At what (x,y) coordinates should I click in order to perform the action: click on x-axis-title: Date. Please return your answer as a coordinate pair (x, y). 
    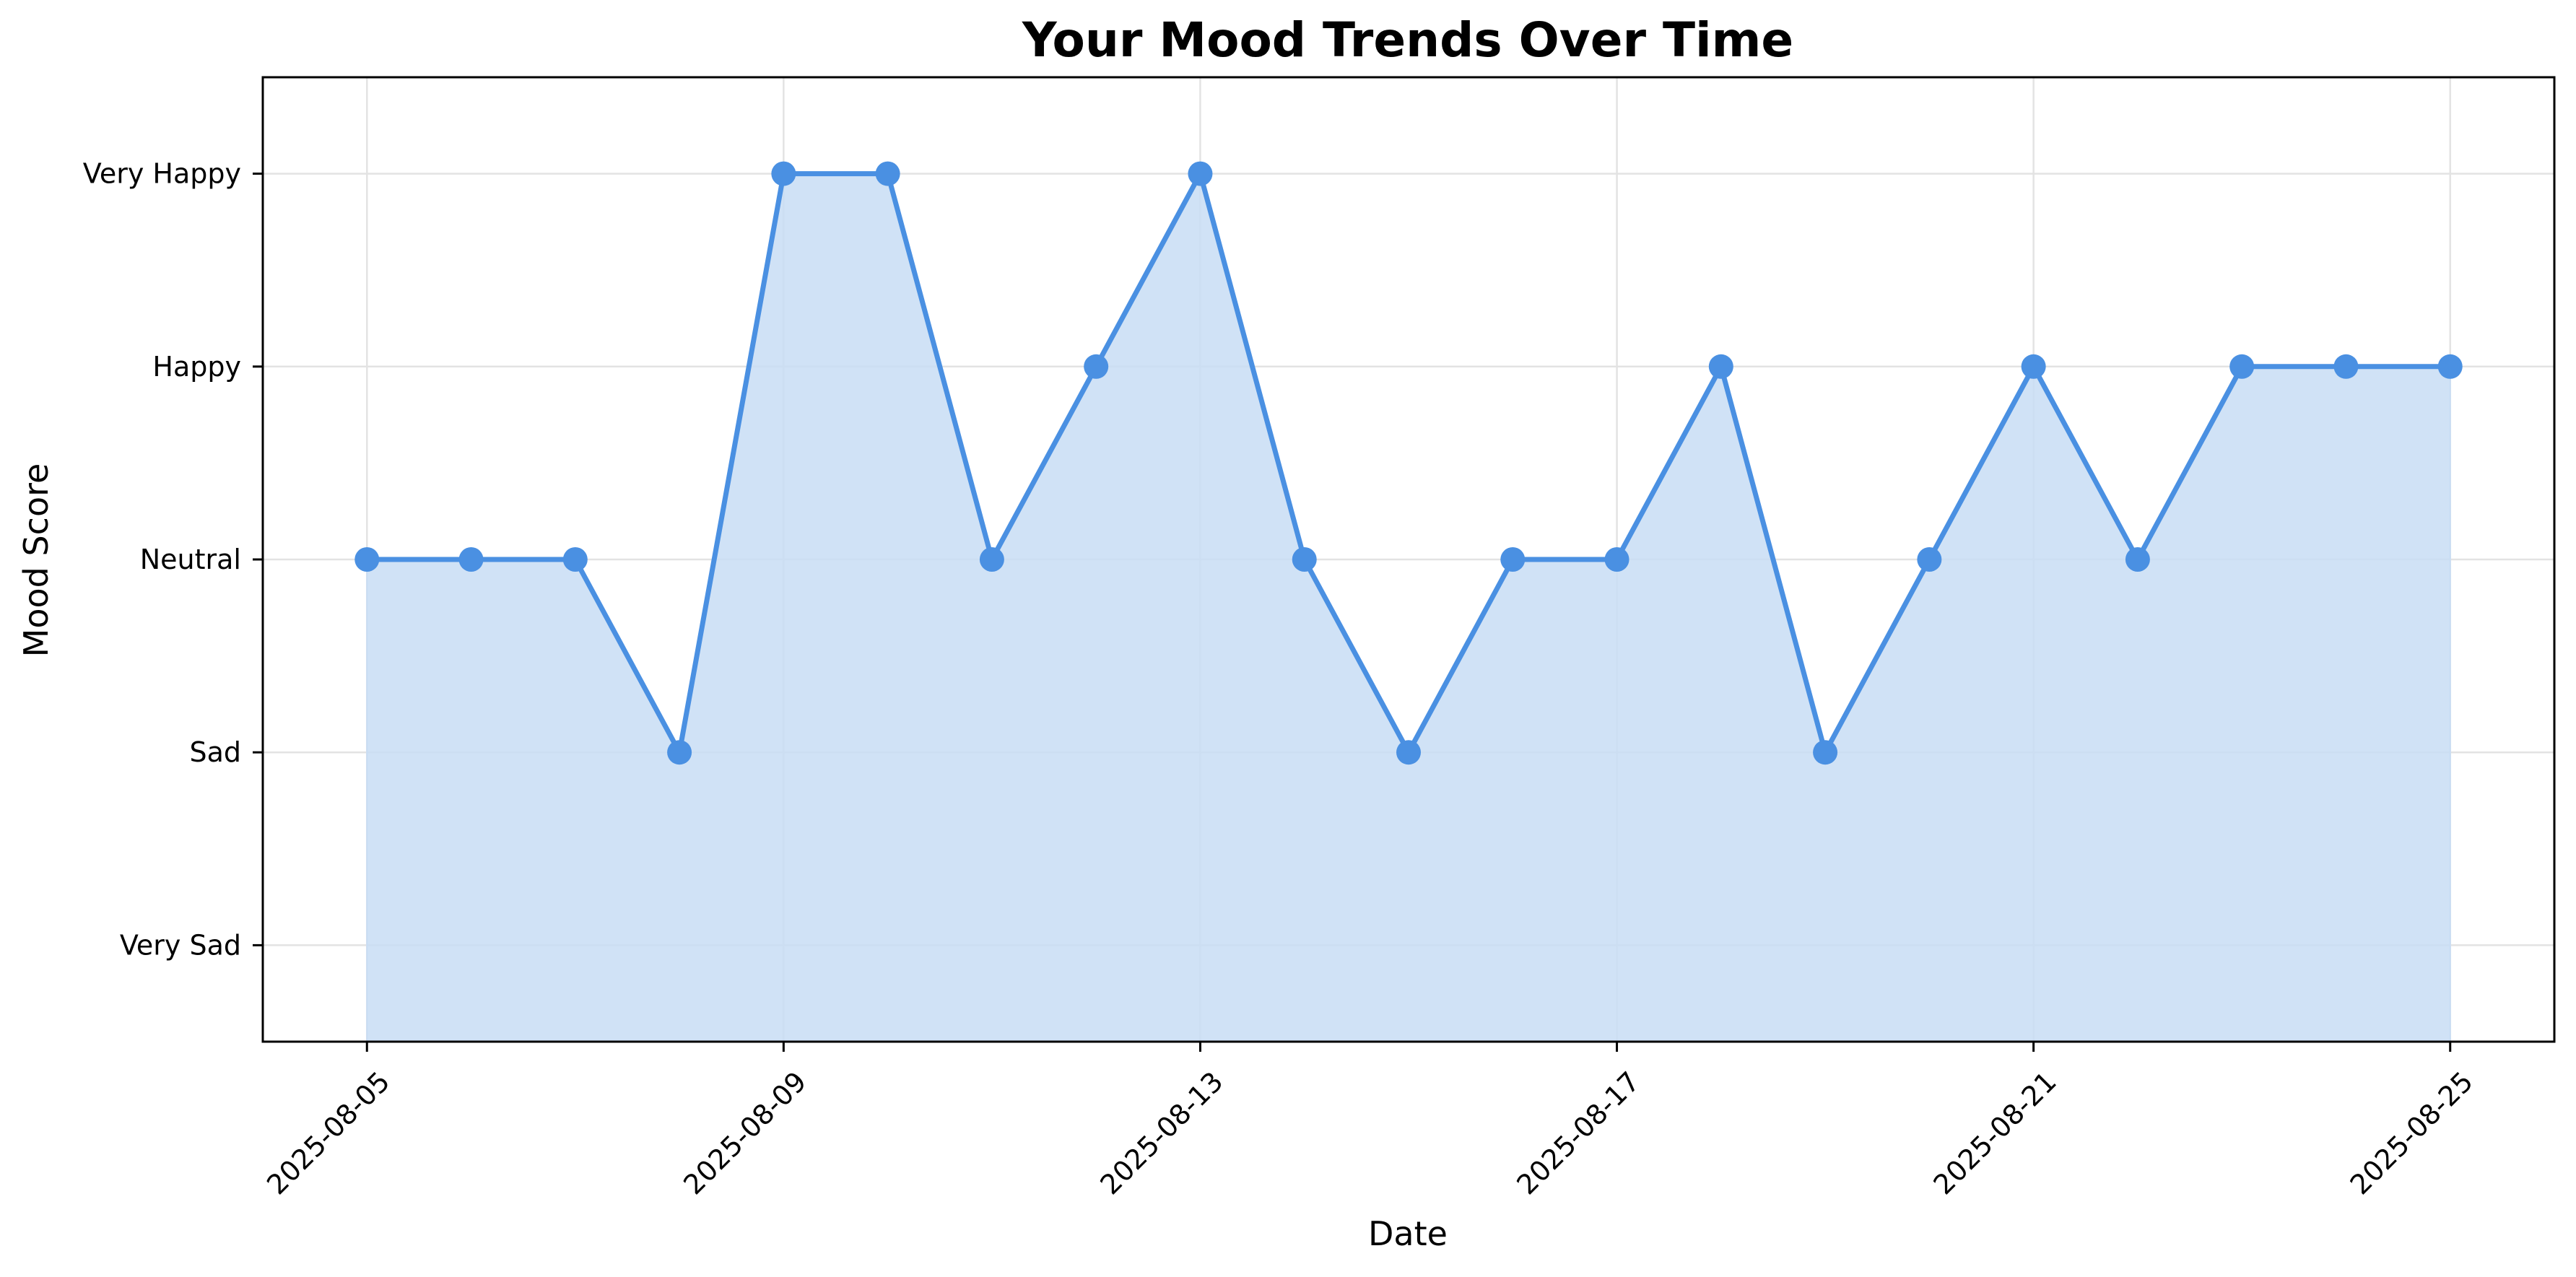
    Looking at the image, I should click on (1408, 1233).